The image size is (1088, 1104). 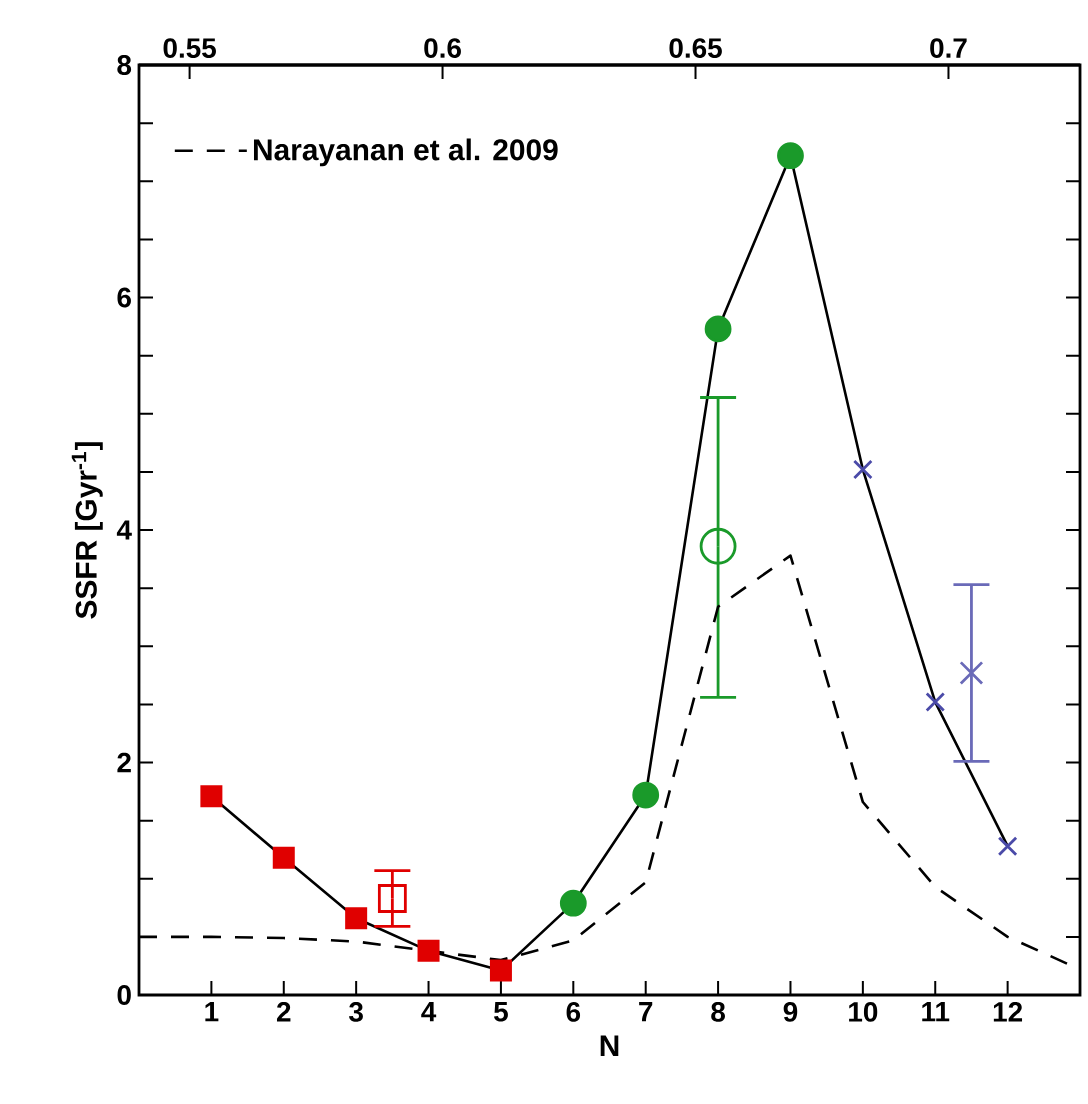 What do you see at coordinates (695, 48) in the screenshot?
I see `x2-tick-label: 0.65` at bounding box center [695, 48].